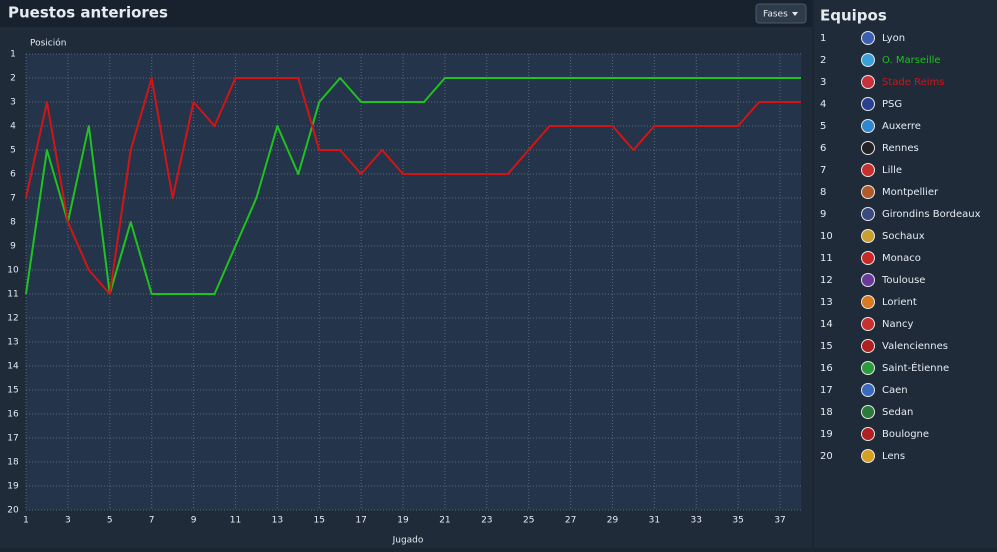 Image resolution: width=997 pixels, height=552 pixels. What do you see at coordinates (823, 82) in the screenshot?
I see `team-position: 3` at bounding box center [823, 82].